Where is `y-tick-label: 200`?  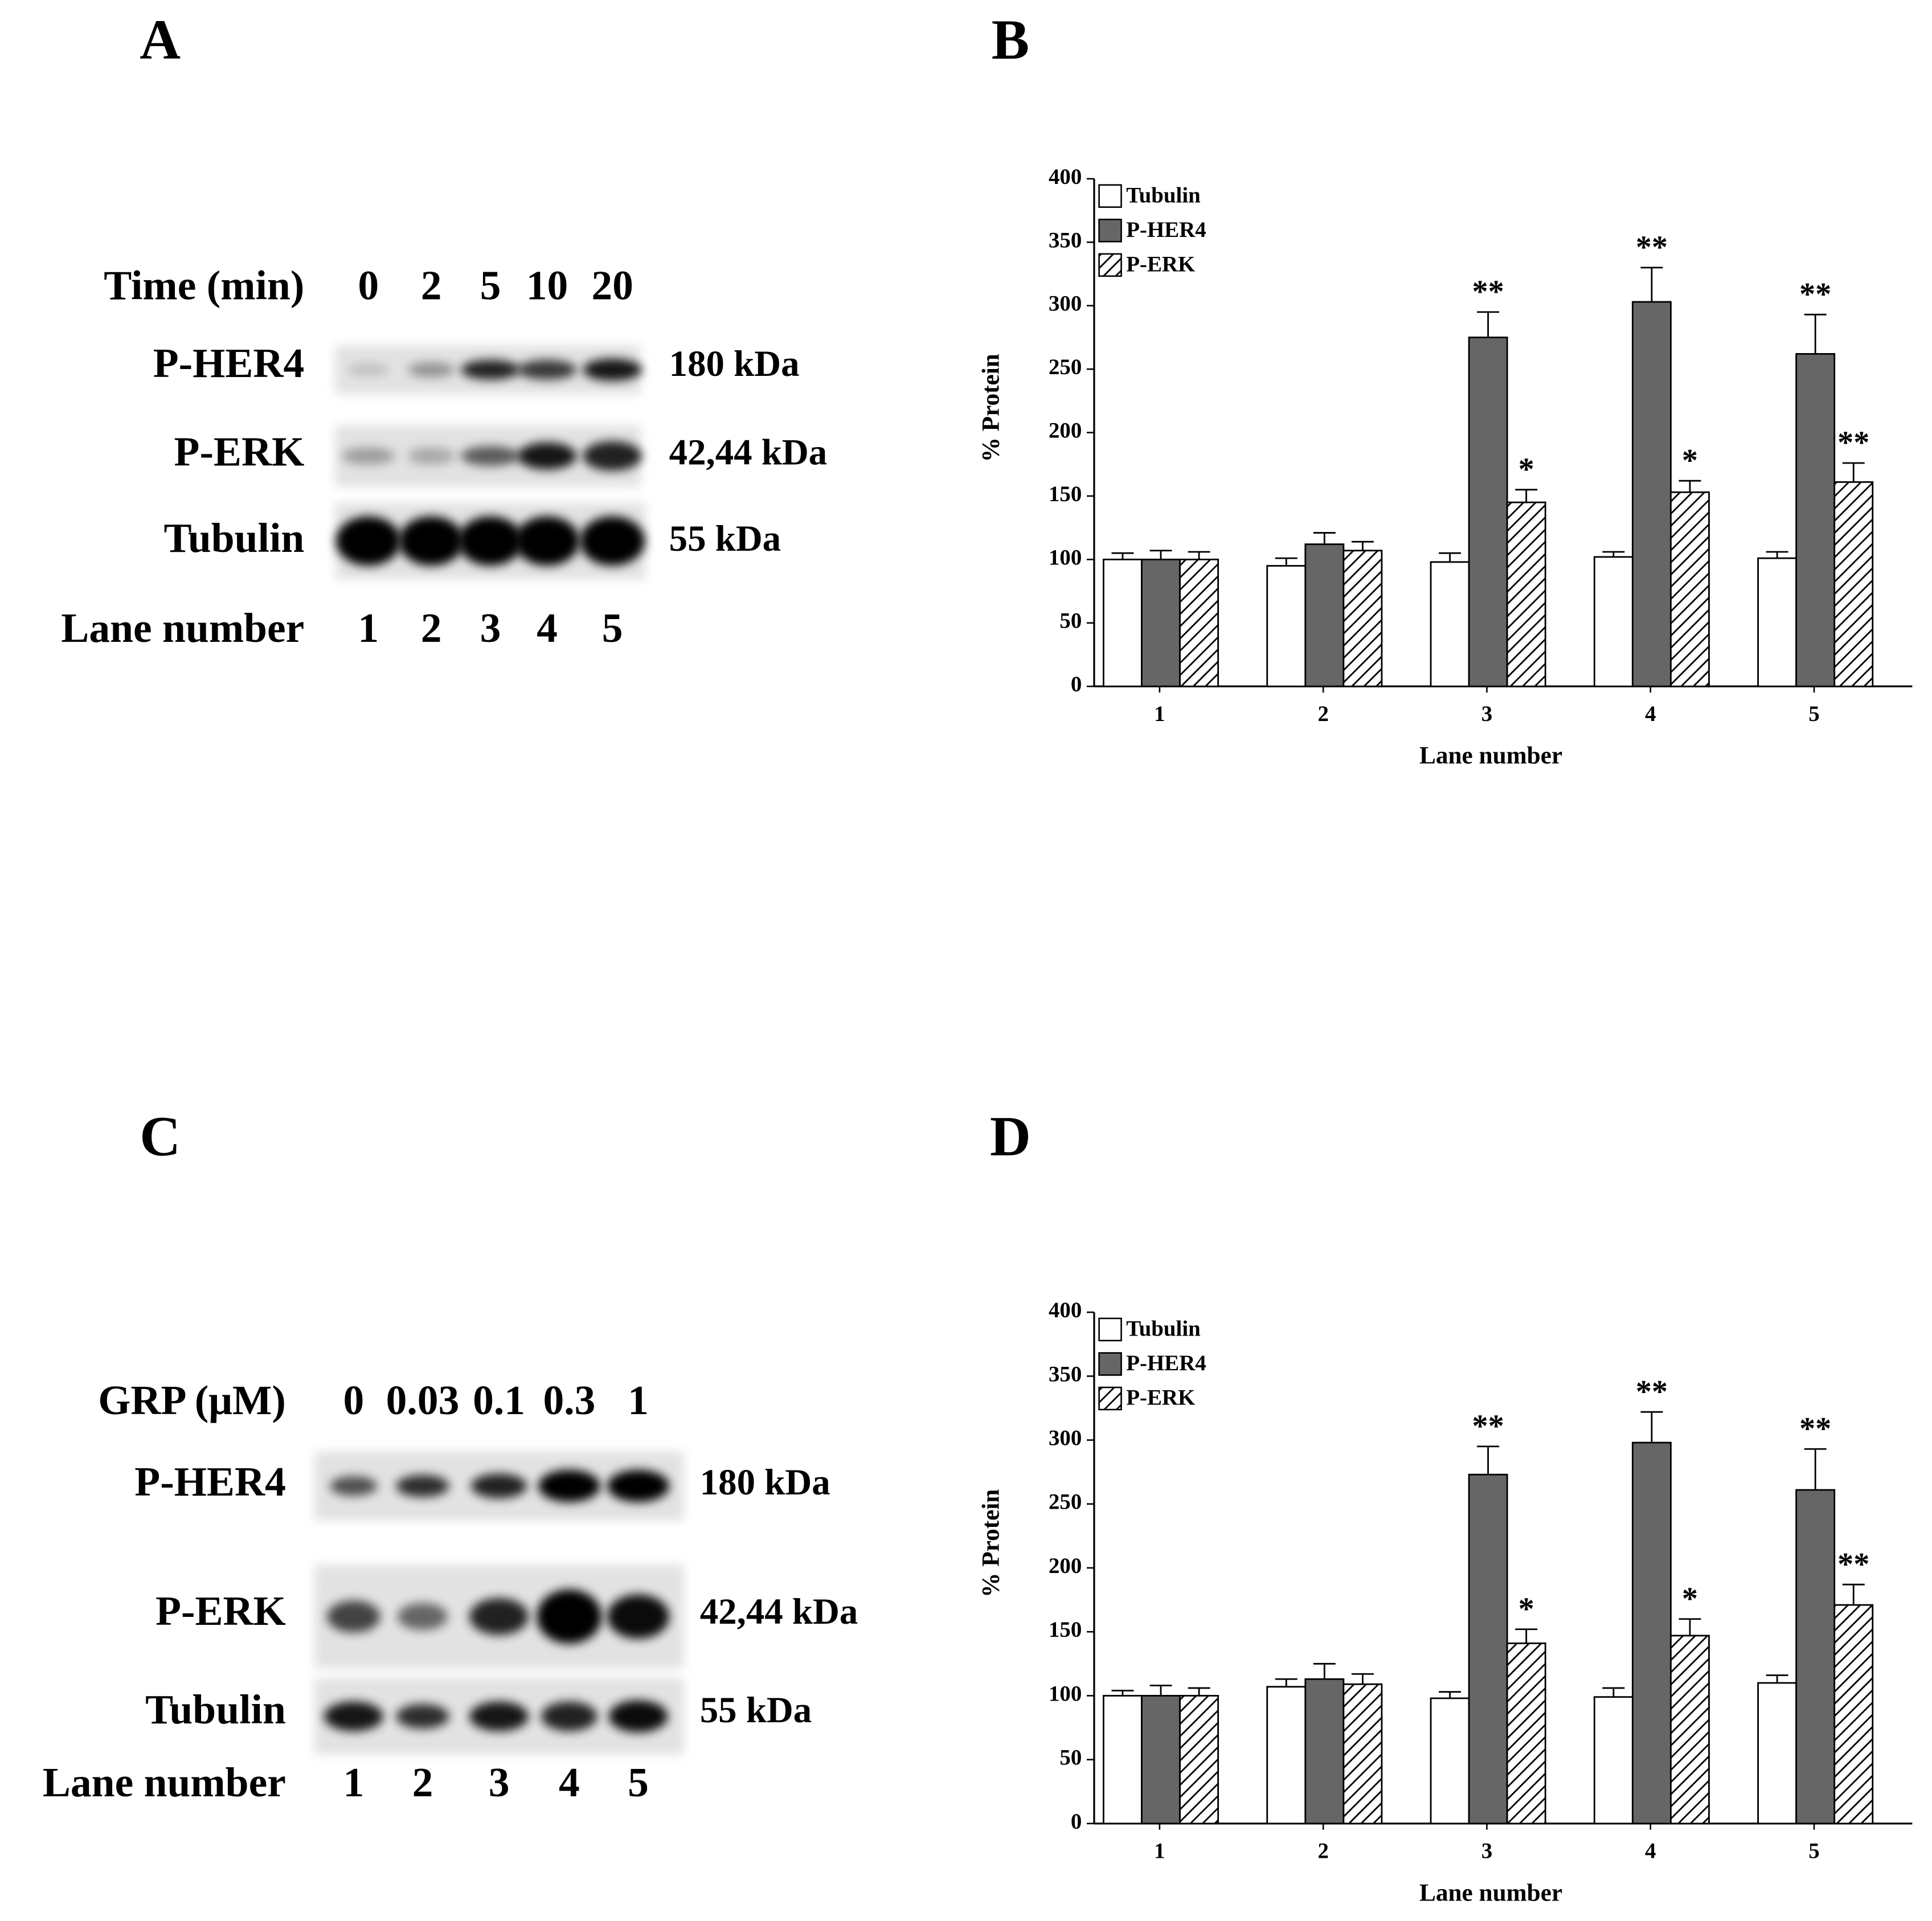
y-tick-label: 200 is located at coordinates (1065, 1566).